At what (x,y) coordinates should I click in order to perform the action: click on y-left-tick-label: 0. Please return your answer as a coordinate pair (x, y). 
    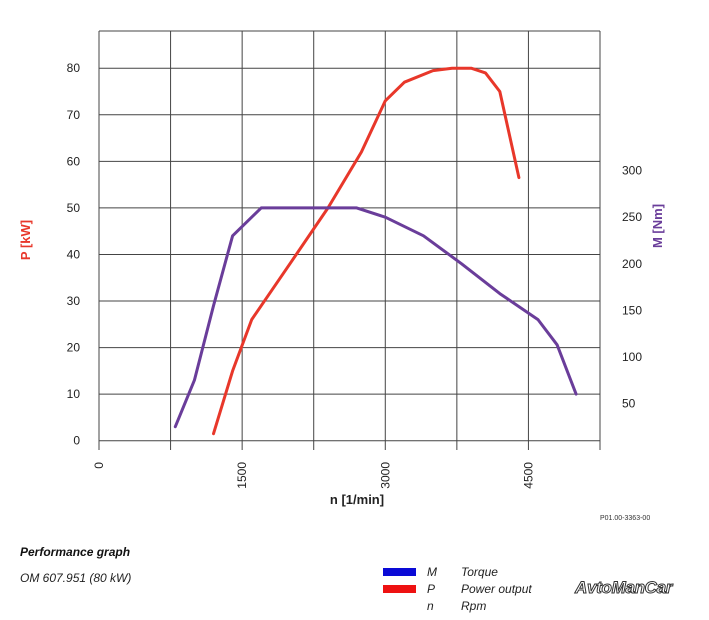
    Looking at the image, I should click on (76, 441).